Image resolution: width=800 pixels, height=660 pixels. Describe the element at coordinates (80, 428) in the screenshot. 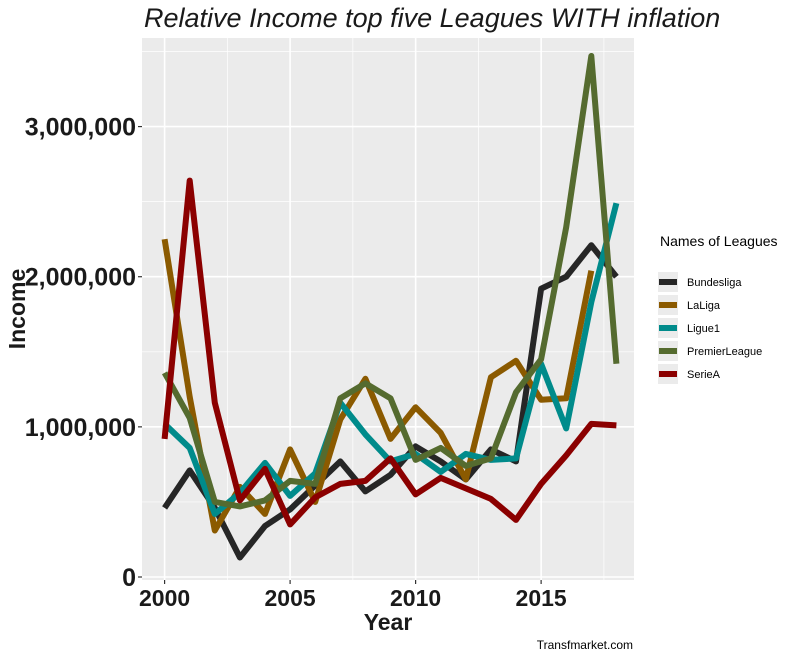

I see `y-tick-label: 1,000,000` at that location.